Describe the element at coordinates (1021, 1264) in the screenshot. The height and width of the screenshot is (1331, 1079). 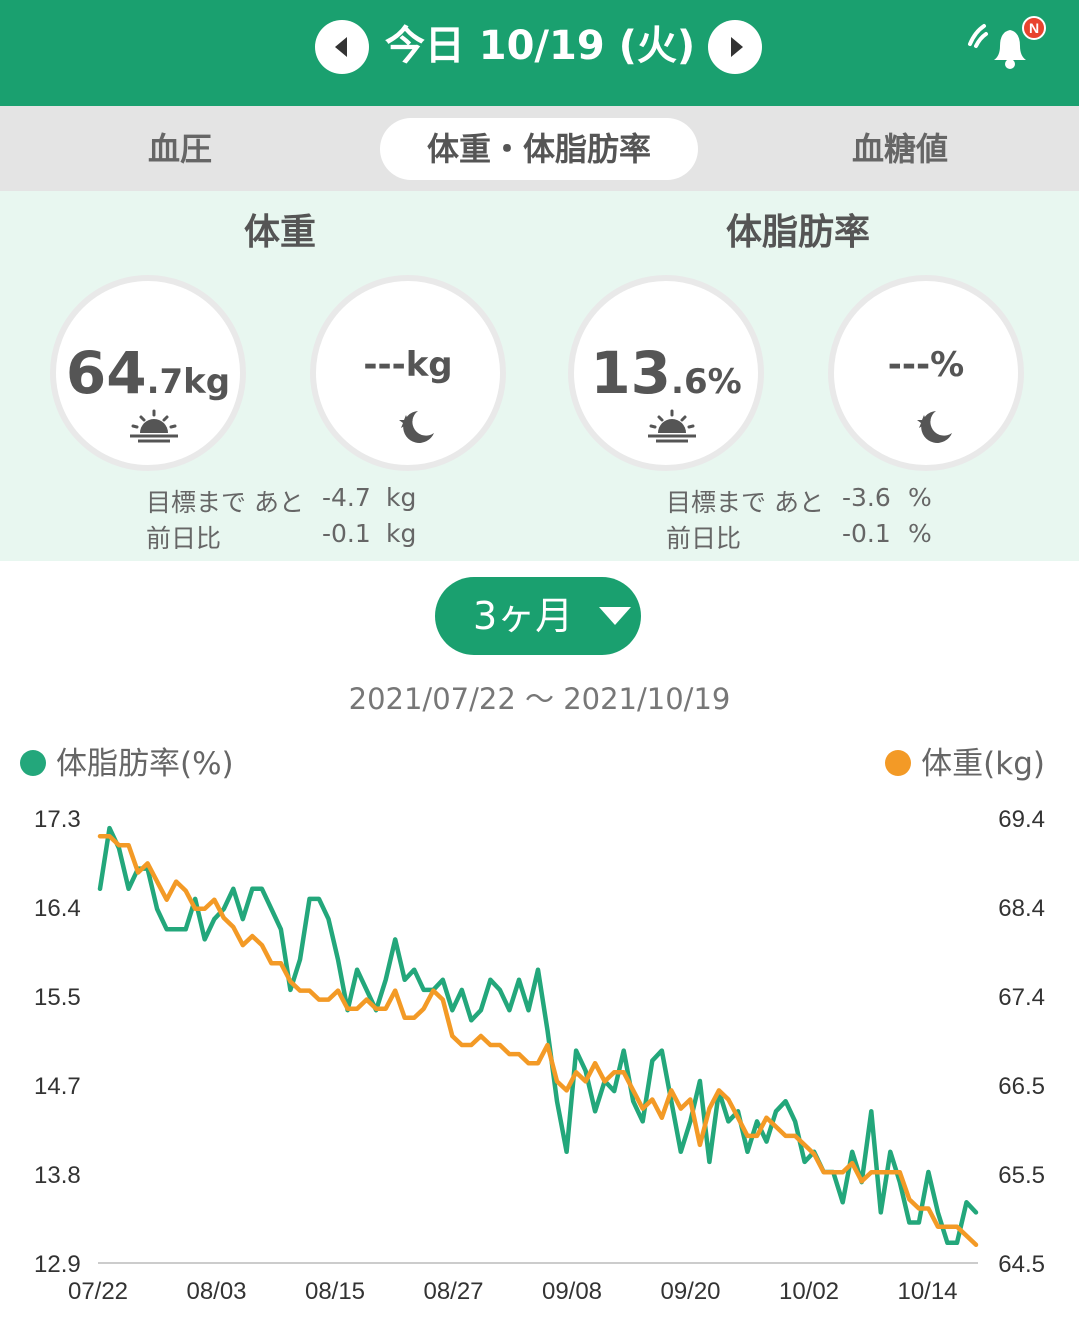
I see `y-right-tick-label: 64.5` at that location.